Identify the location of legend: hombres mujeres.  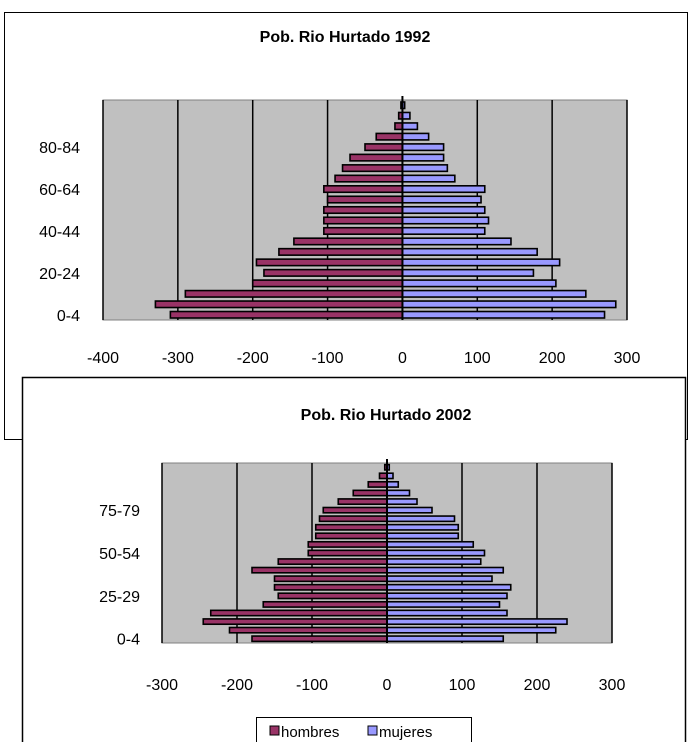
(364, 729).